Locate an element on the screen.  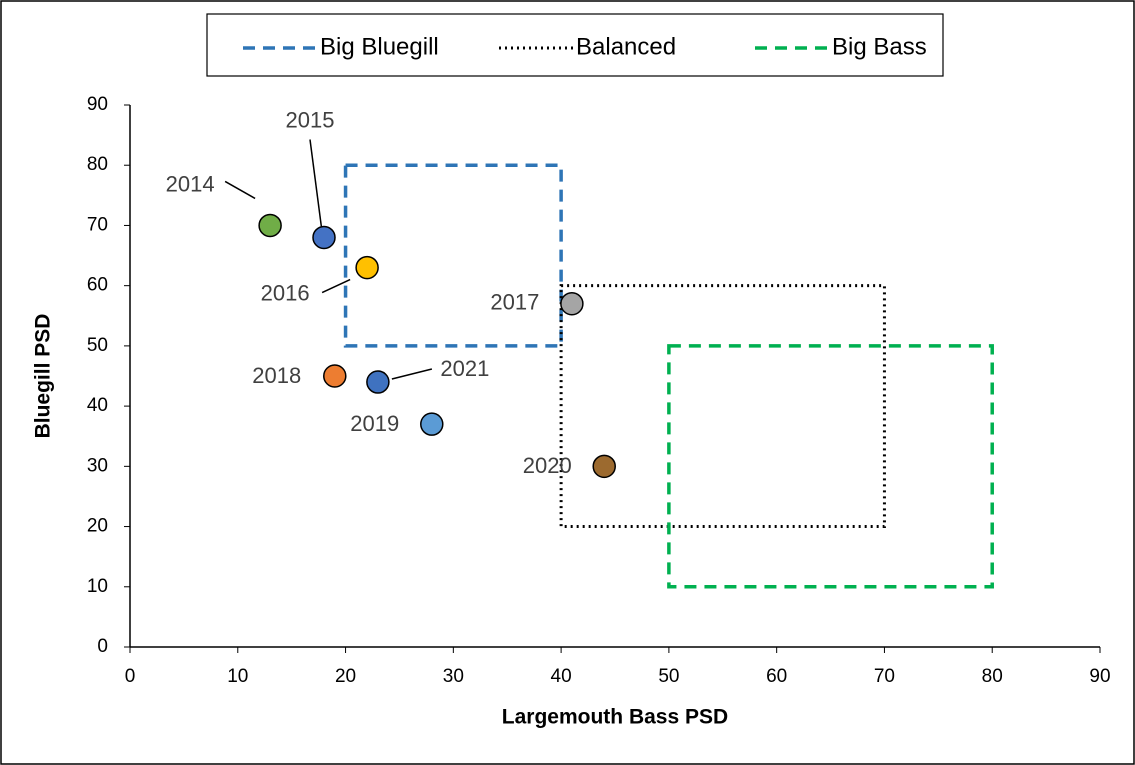
x-tick-label: 40 is located at coordinates (561, 676).